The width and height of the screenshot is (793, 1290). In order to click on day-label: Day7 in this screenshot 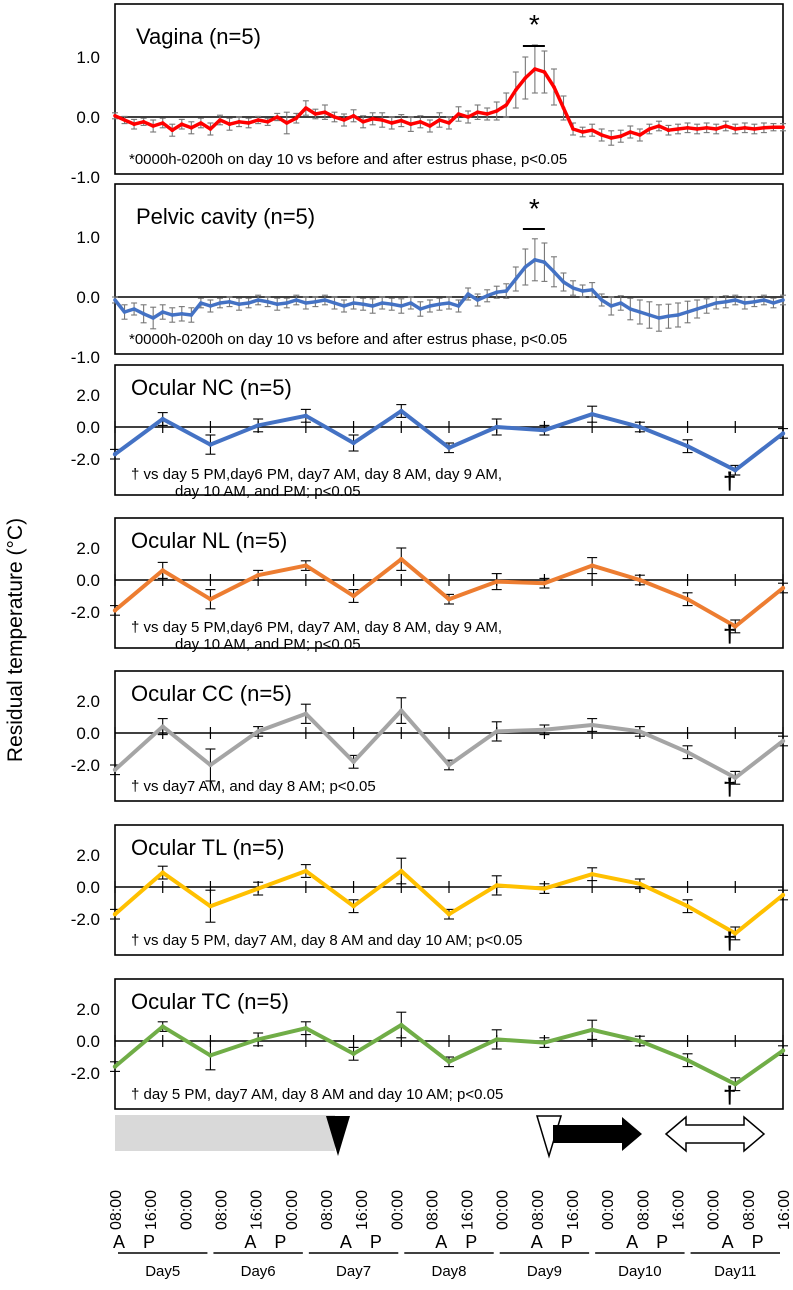, I will do `click(353, 1271)`.